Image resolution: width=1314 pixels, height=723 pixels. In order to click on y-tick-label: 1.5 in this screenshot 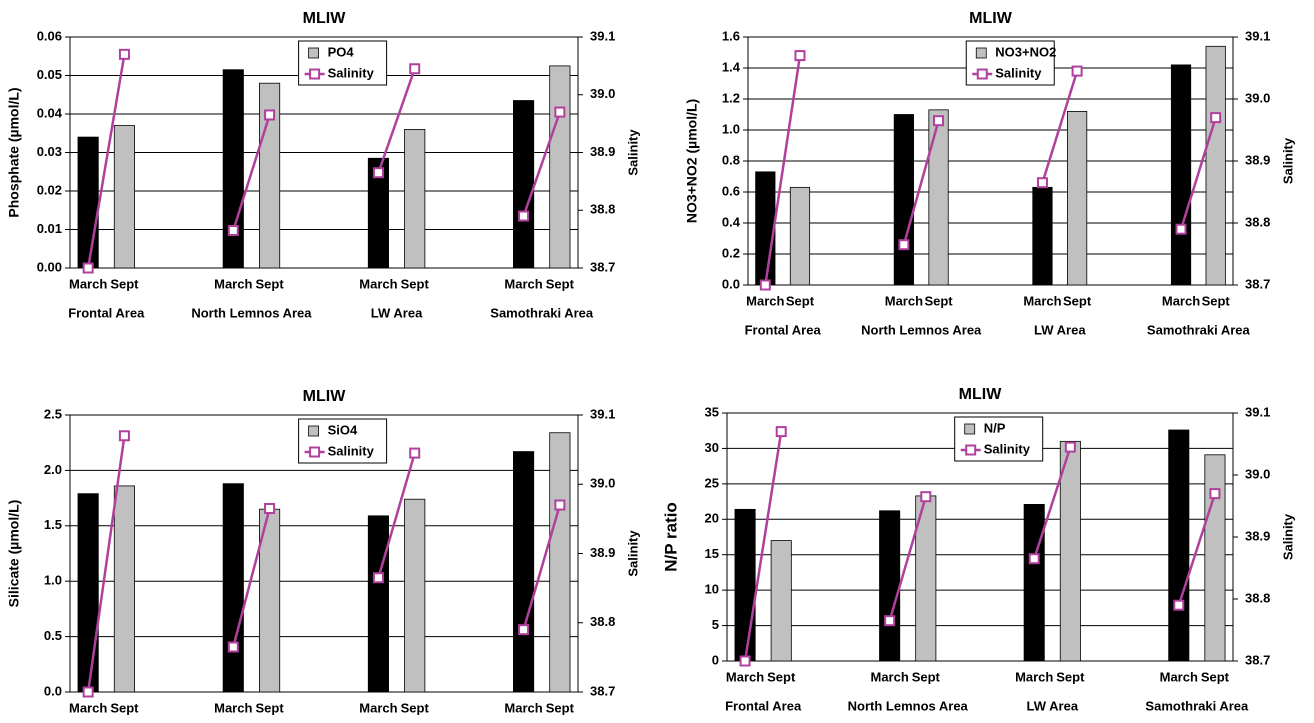, I will do `click(53, 524)`.